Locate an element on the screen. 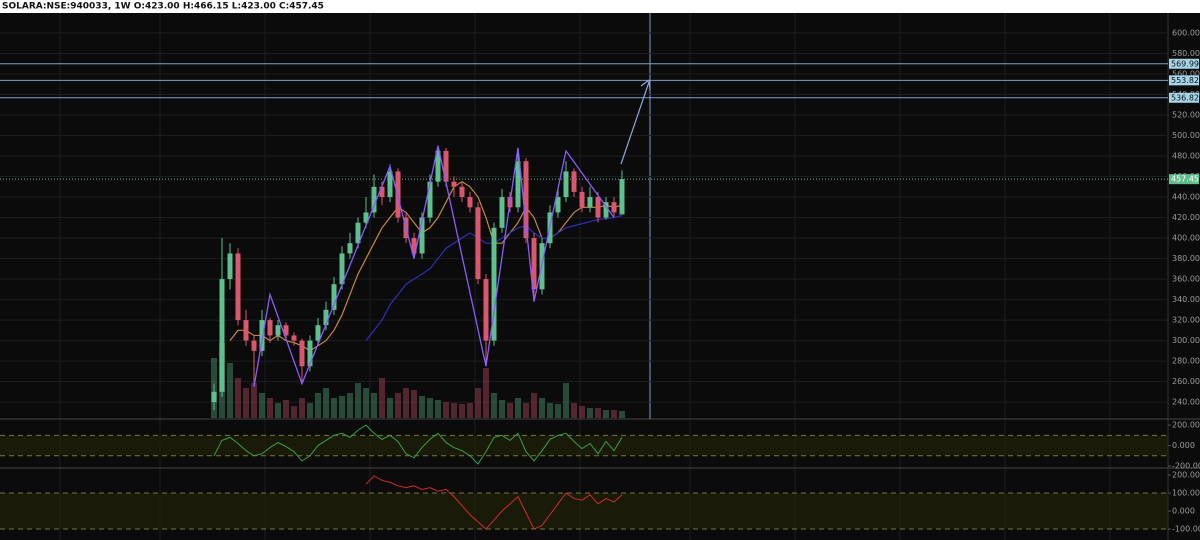 The image size is (1200, 540). band-fill is located at coordinates (584, 445).